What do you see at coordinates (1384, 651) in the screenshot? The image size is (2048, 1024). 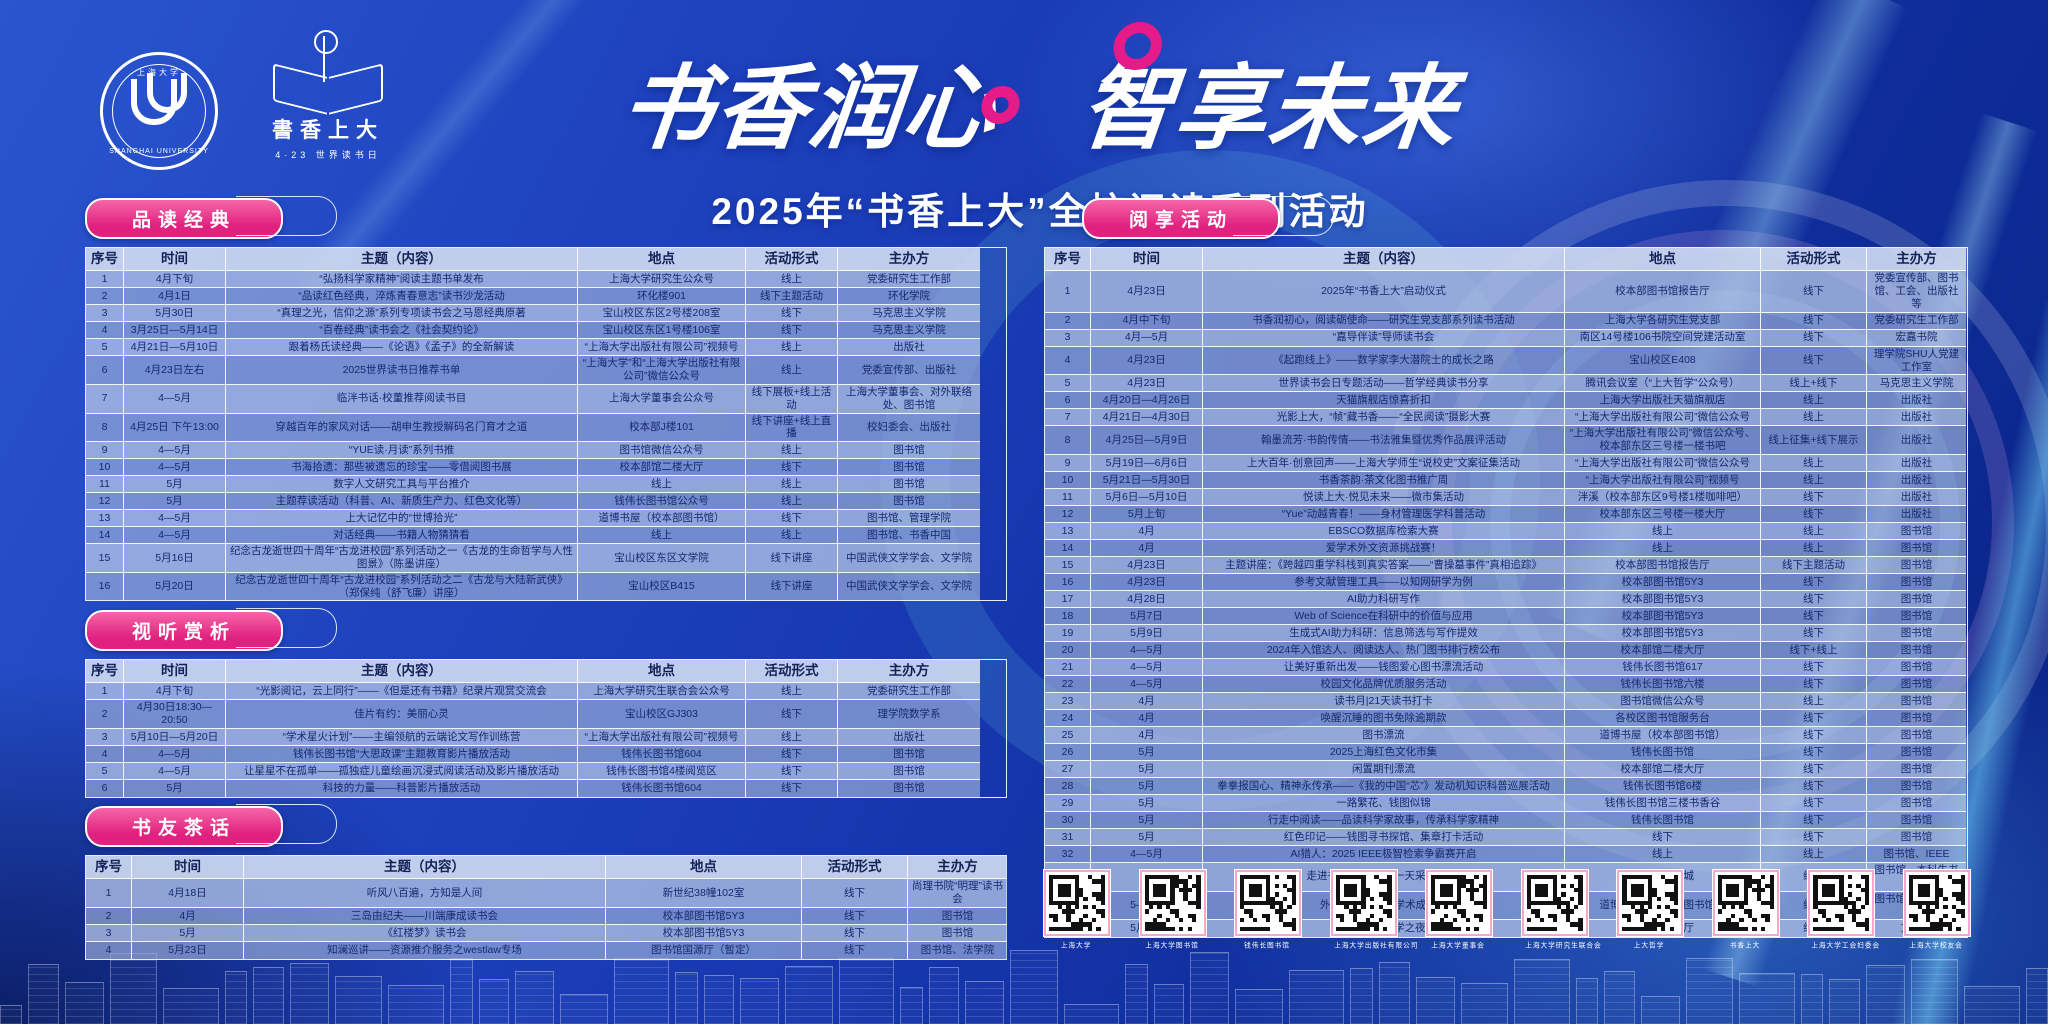 I see `cell-topic: 2024年入馆达人、阅读达人、热门图书排行榜公布` at bounding box center [1384, 651].